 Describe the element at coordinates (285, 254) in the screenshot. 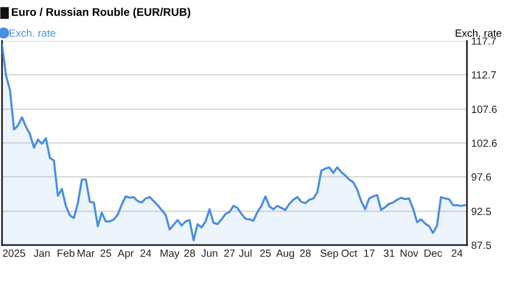

I see `x-tick-label: Aug` at that location.